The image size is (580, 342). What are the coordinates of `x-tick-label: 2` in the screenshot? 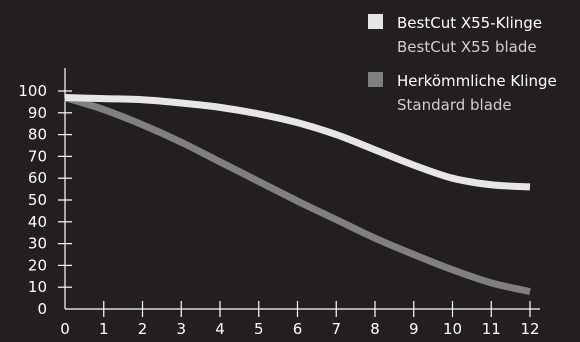 It's located at (143, 329).